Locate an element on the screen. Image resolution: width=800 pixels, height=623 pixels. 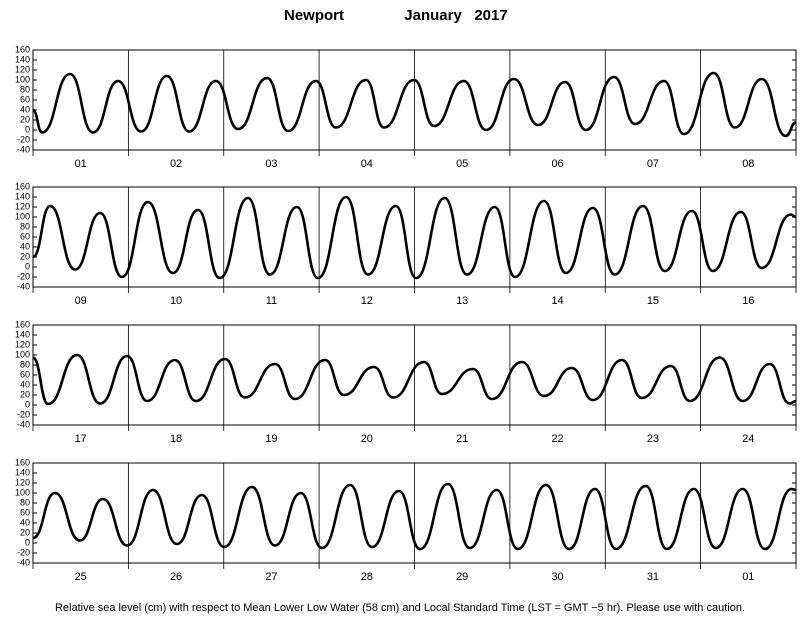
day-label: 25 is located at coordinates (81, 577).